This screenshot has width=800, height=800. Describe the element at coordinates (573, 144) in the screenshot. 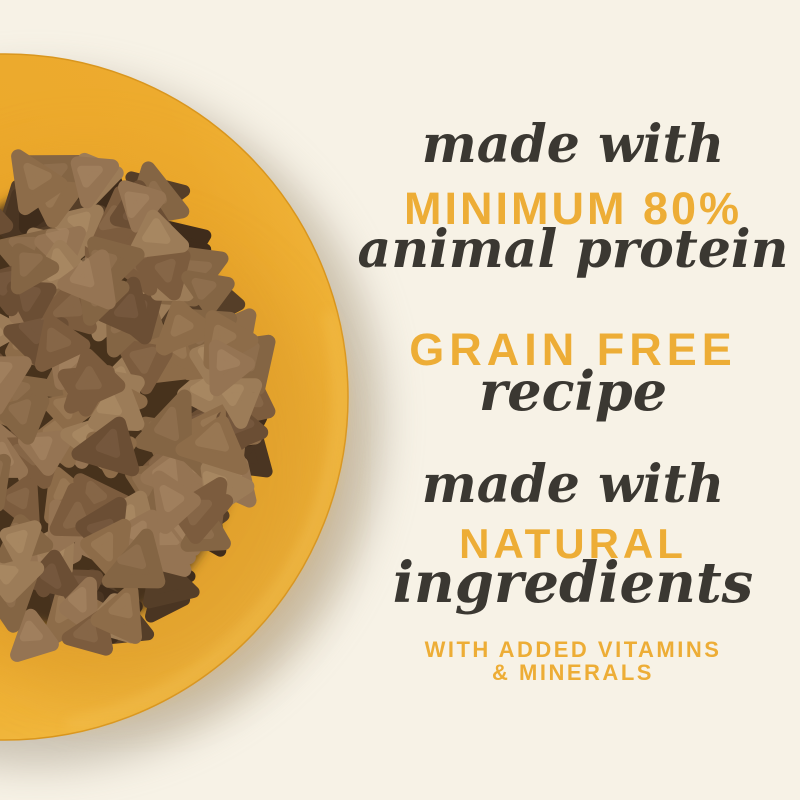

I see `claim-made-with-1: made with` at that location.